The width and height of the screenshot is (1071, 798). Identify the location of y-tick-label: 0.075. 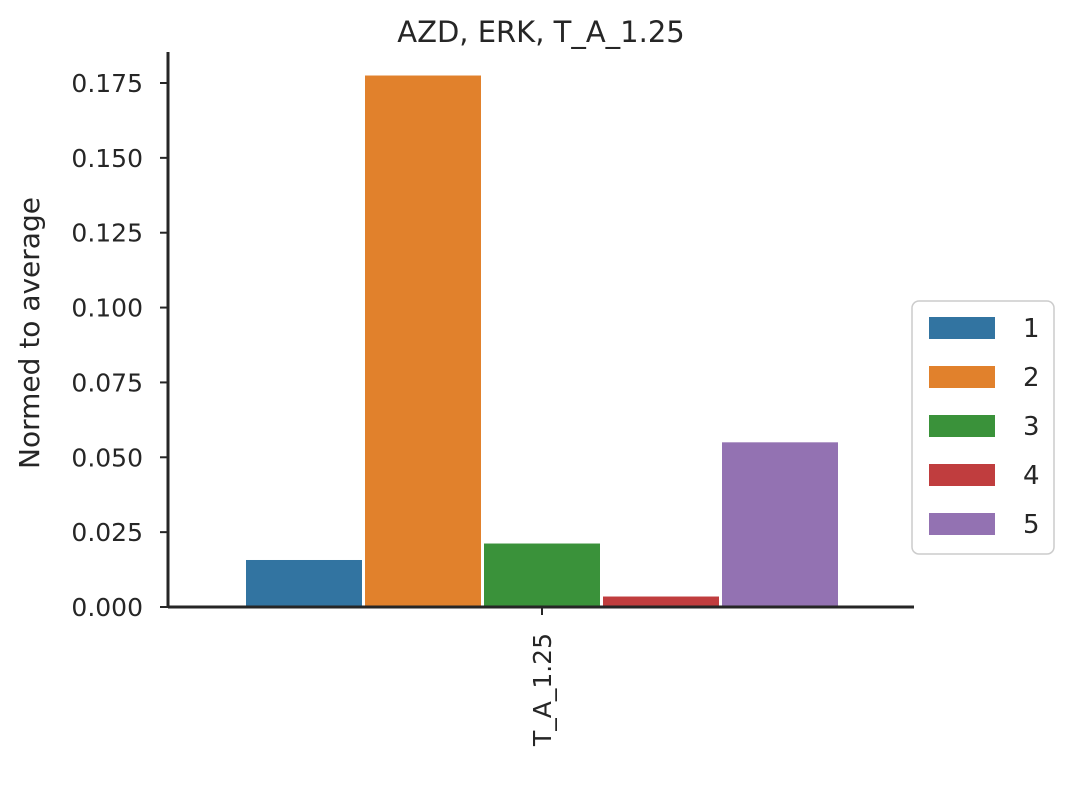
(107, 382).